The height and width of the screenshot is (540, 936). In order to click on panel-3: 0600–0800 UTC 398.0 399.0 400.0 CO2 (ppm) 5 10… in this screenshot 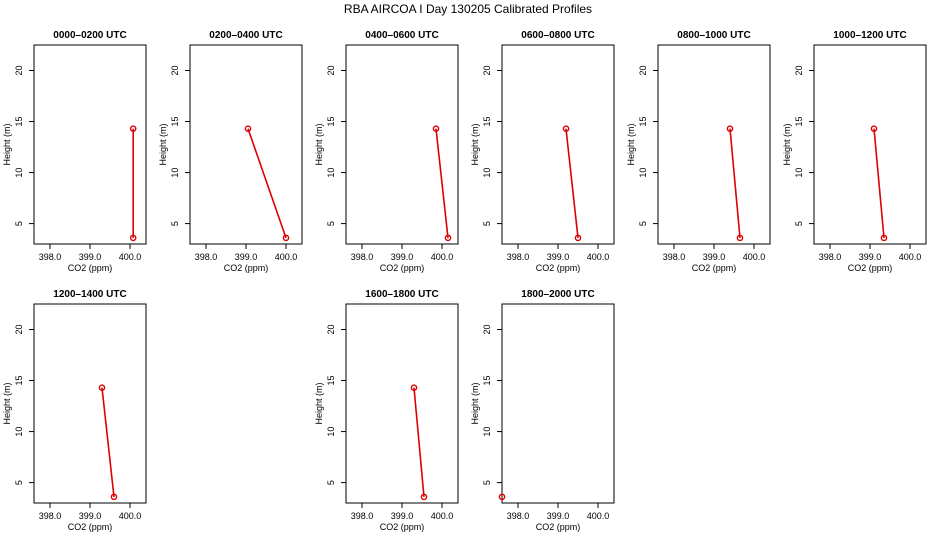, I will do `click(542, 151)`.